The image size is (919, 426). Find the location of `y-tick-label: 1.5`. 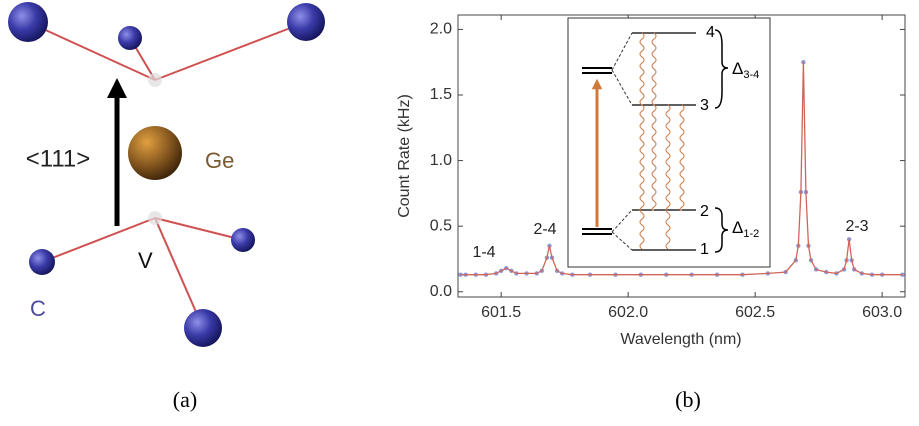

y-tick-label: 1.5 is located at coordinates (441, 94).